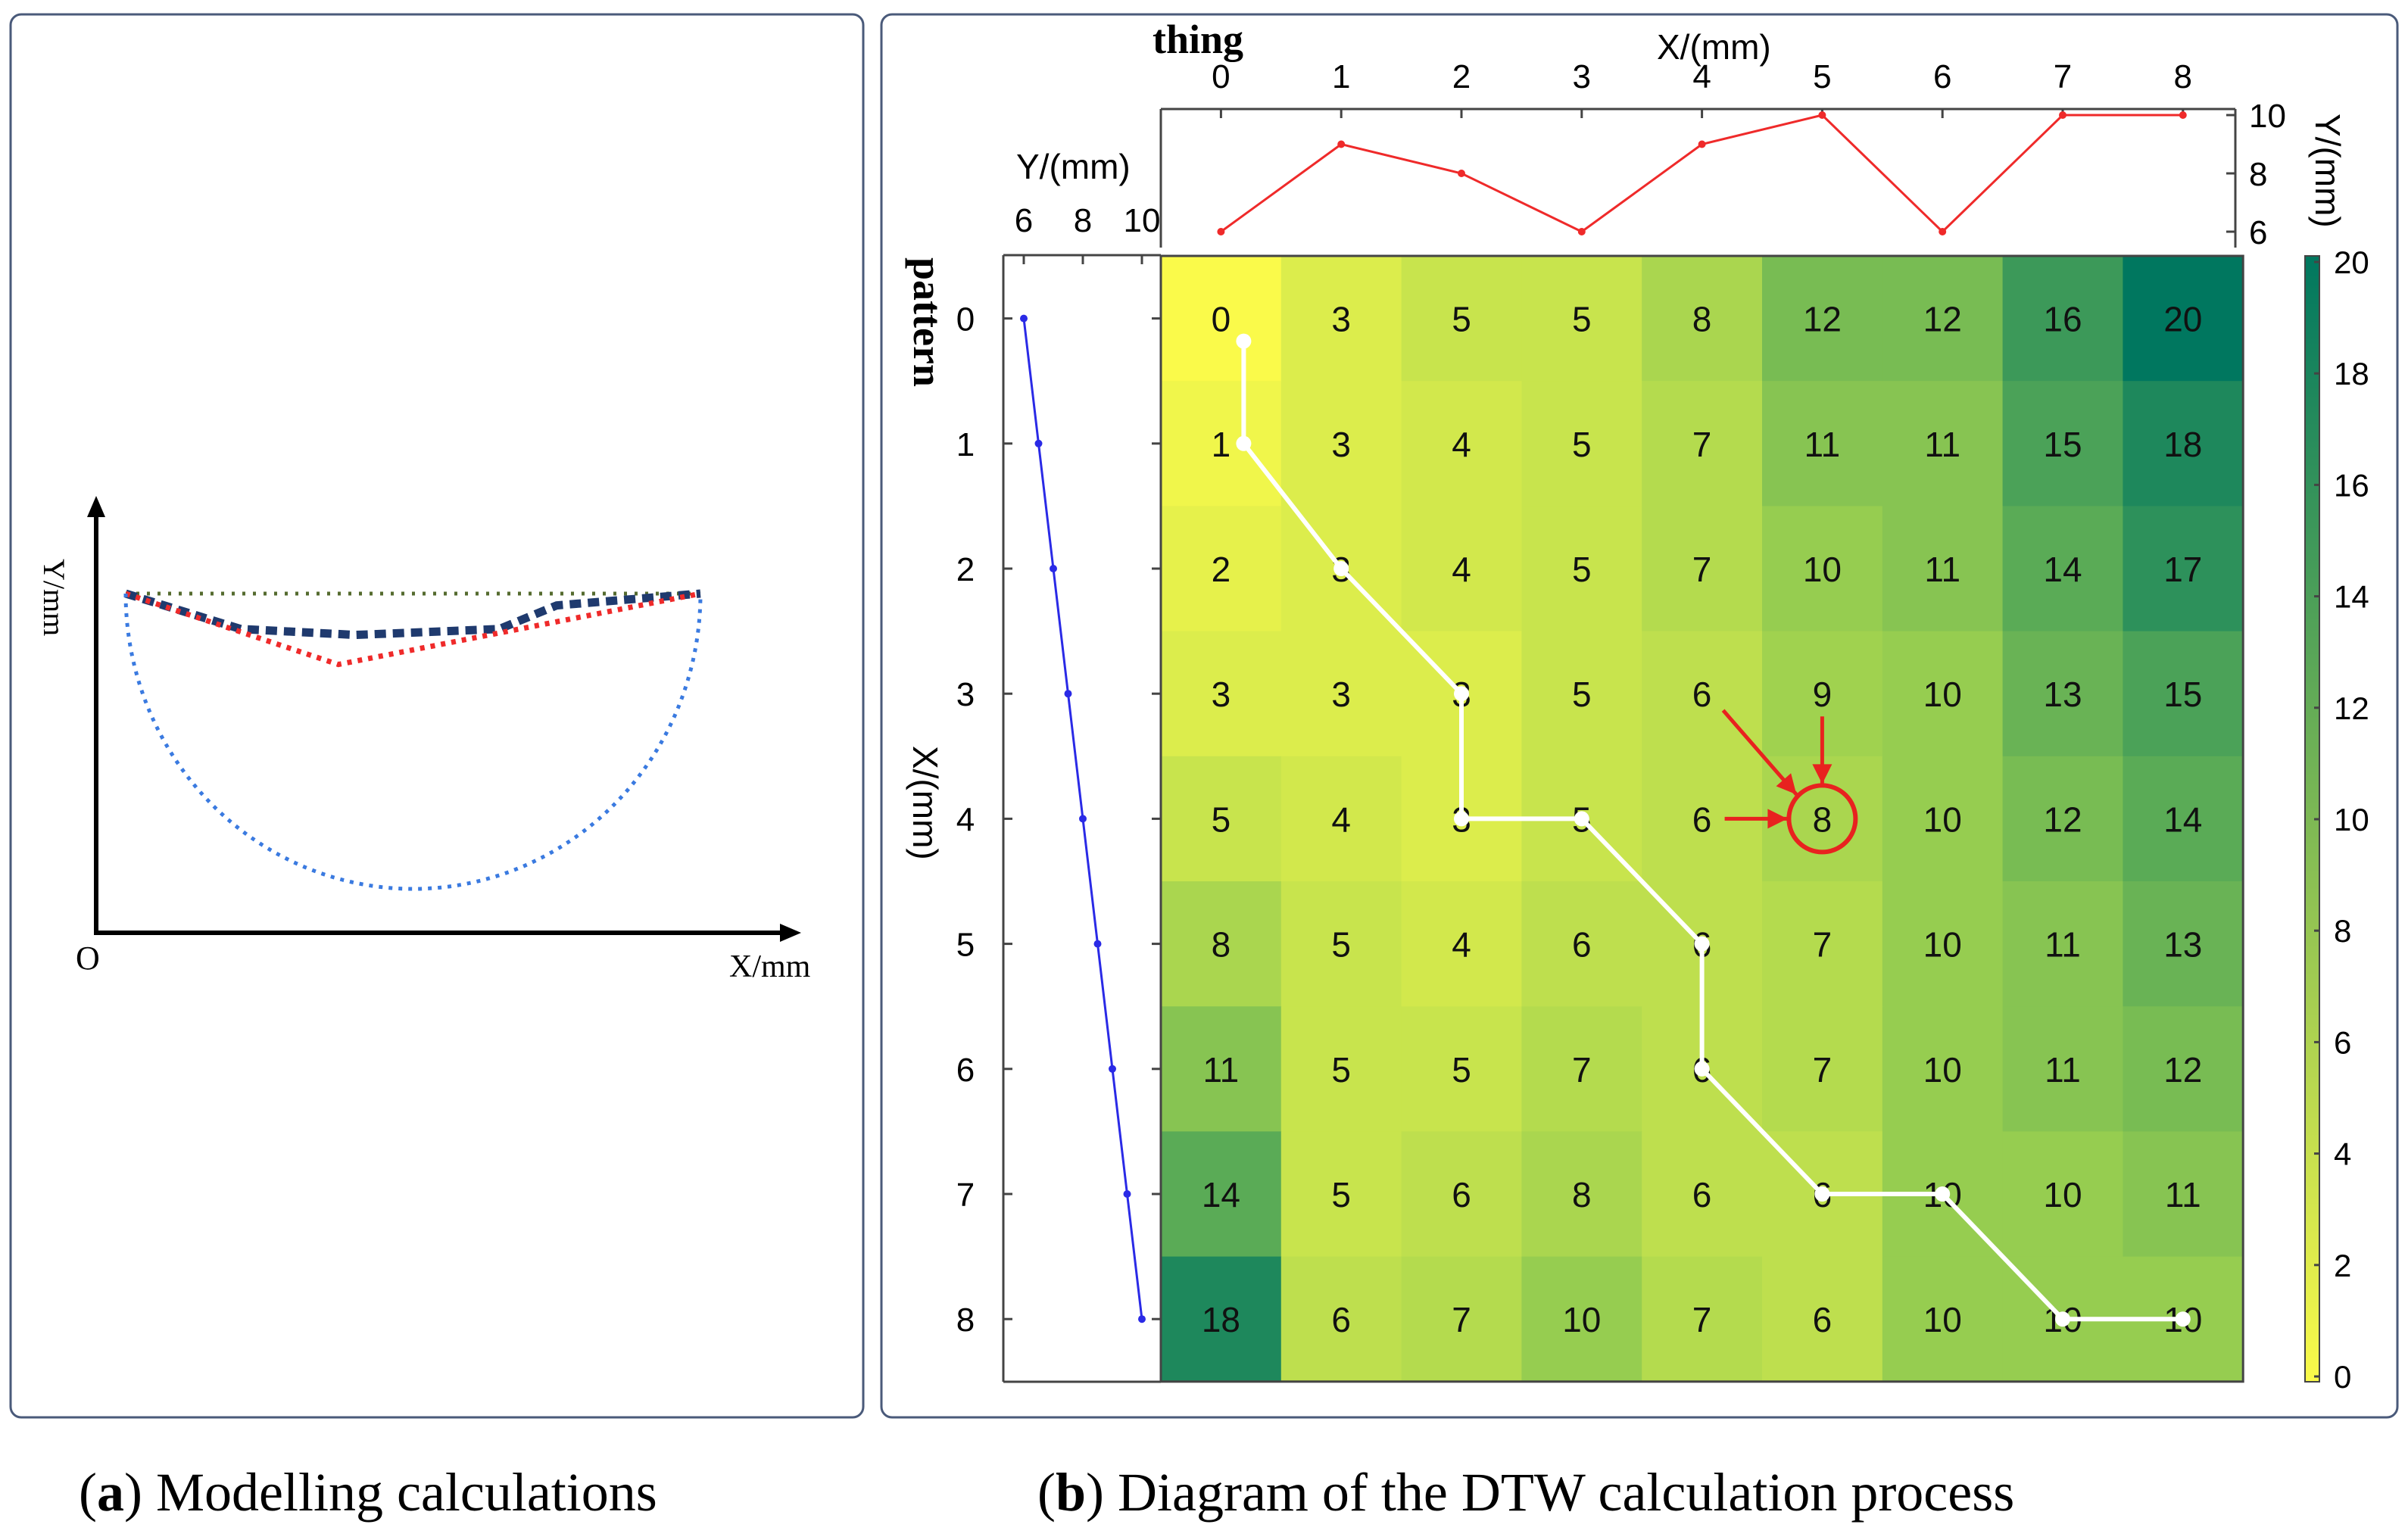 The height and width of the screenshot is (1540, 2408). Describe the element at coordinates (926, 803) in the screenshot. I see `left-y-axis-label: X/(mm)` at that location.